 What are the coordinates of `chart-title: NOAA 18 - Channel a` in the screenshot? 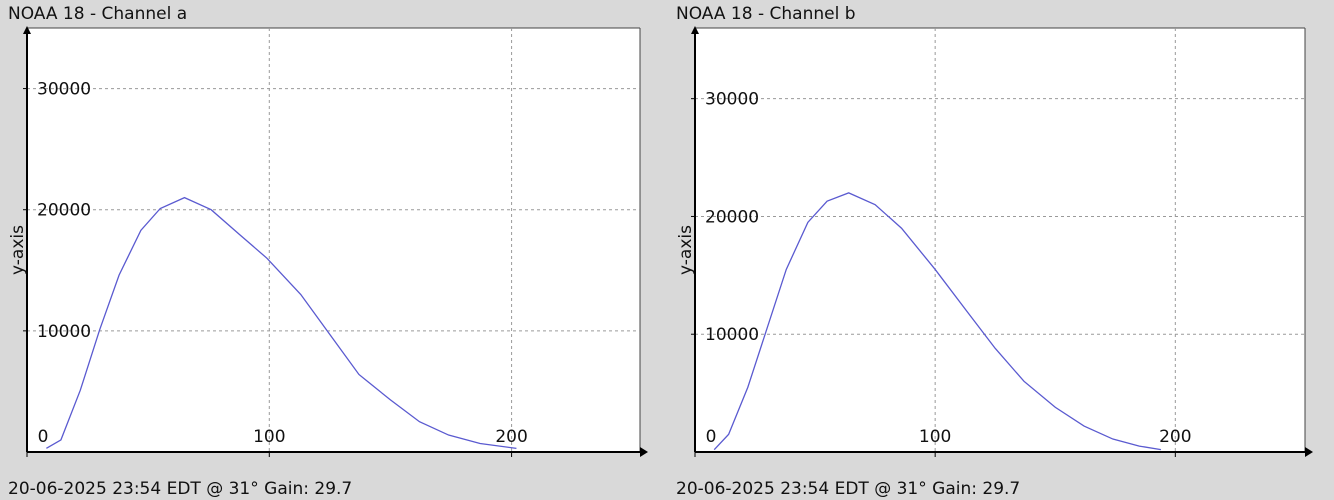 It's located at (97, 14).